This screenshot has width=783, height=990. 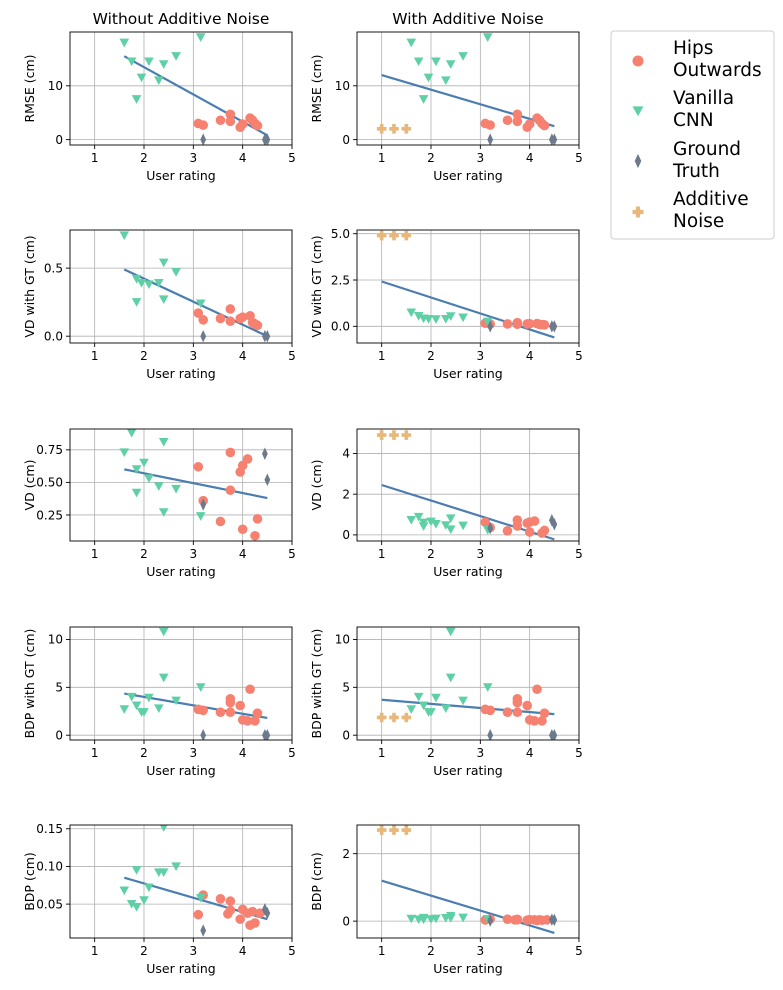 I want to click on legend-marker-vanilla-cnn-glyph, so click(x=638, y=111).